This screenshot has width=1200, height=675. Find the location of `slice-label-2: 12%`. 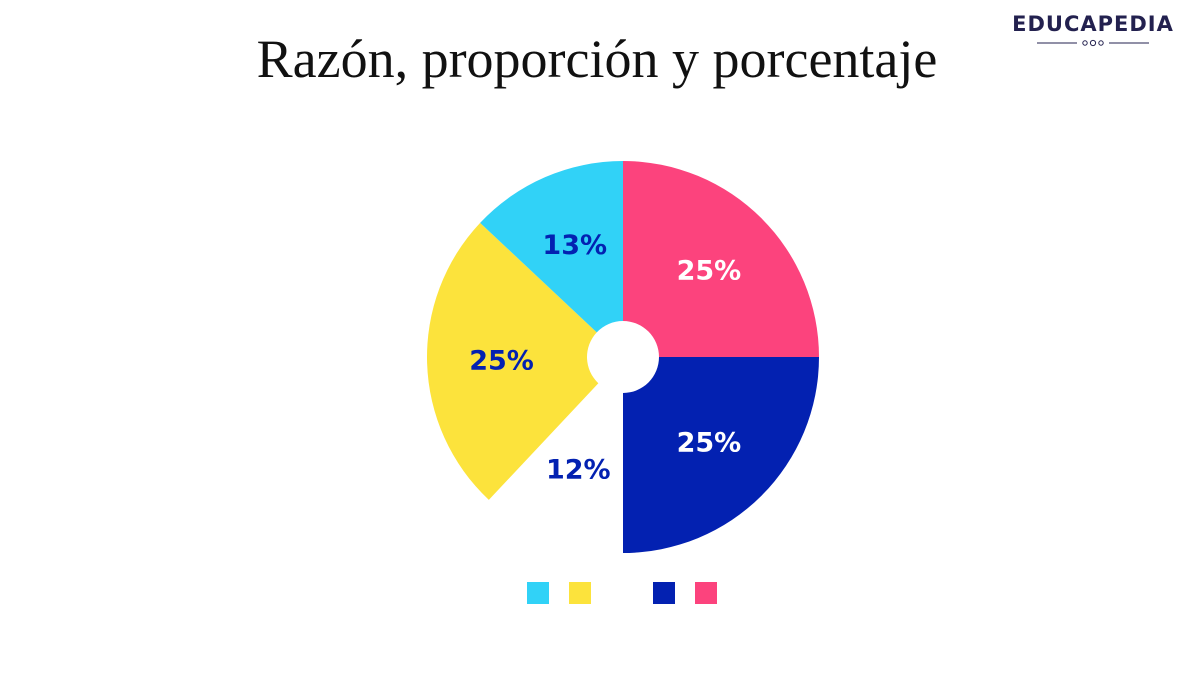

slice-label-2: 12% is located at coordinates (578, 469).